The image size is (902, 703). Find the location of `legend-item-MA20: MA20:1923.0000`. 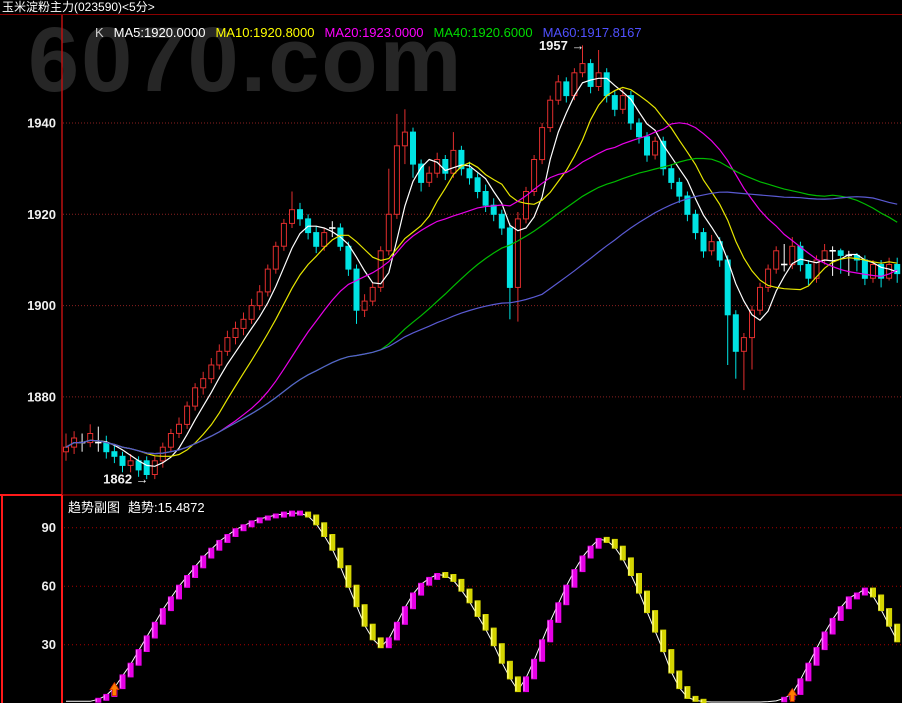

legend-item-MA20: MA20:1923.0000 is located at coordinates (374, 32).